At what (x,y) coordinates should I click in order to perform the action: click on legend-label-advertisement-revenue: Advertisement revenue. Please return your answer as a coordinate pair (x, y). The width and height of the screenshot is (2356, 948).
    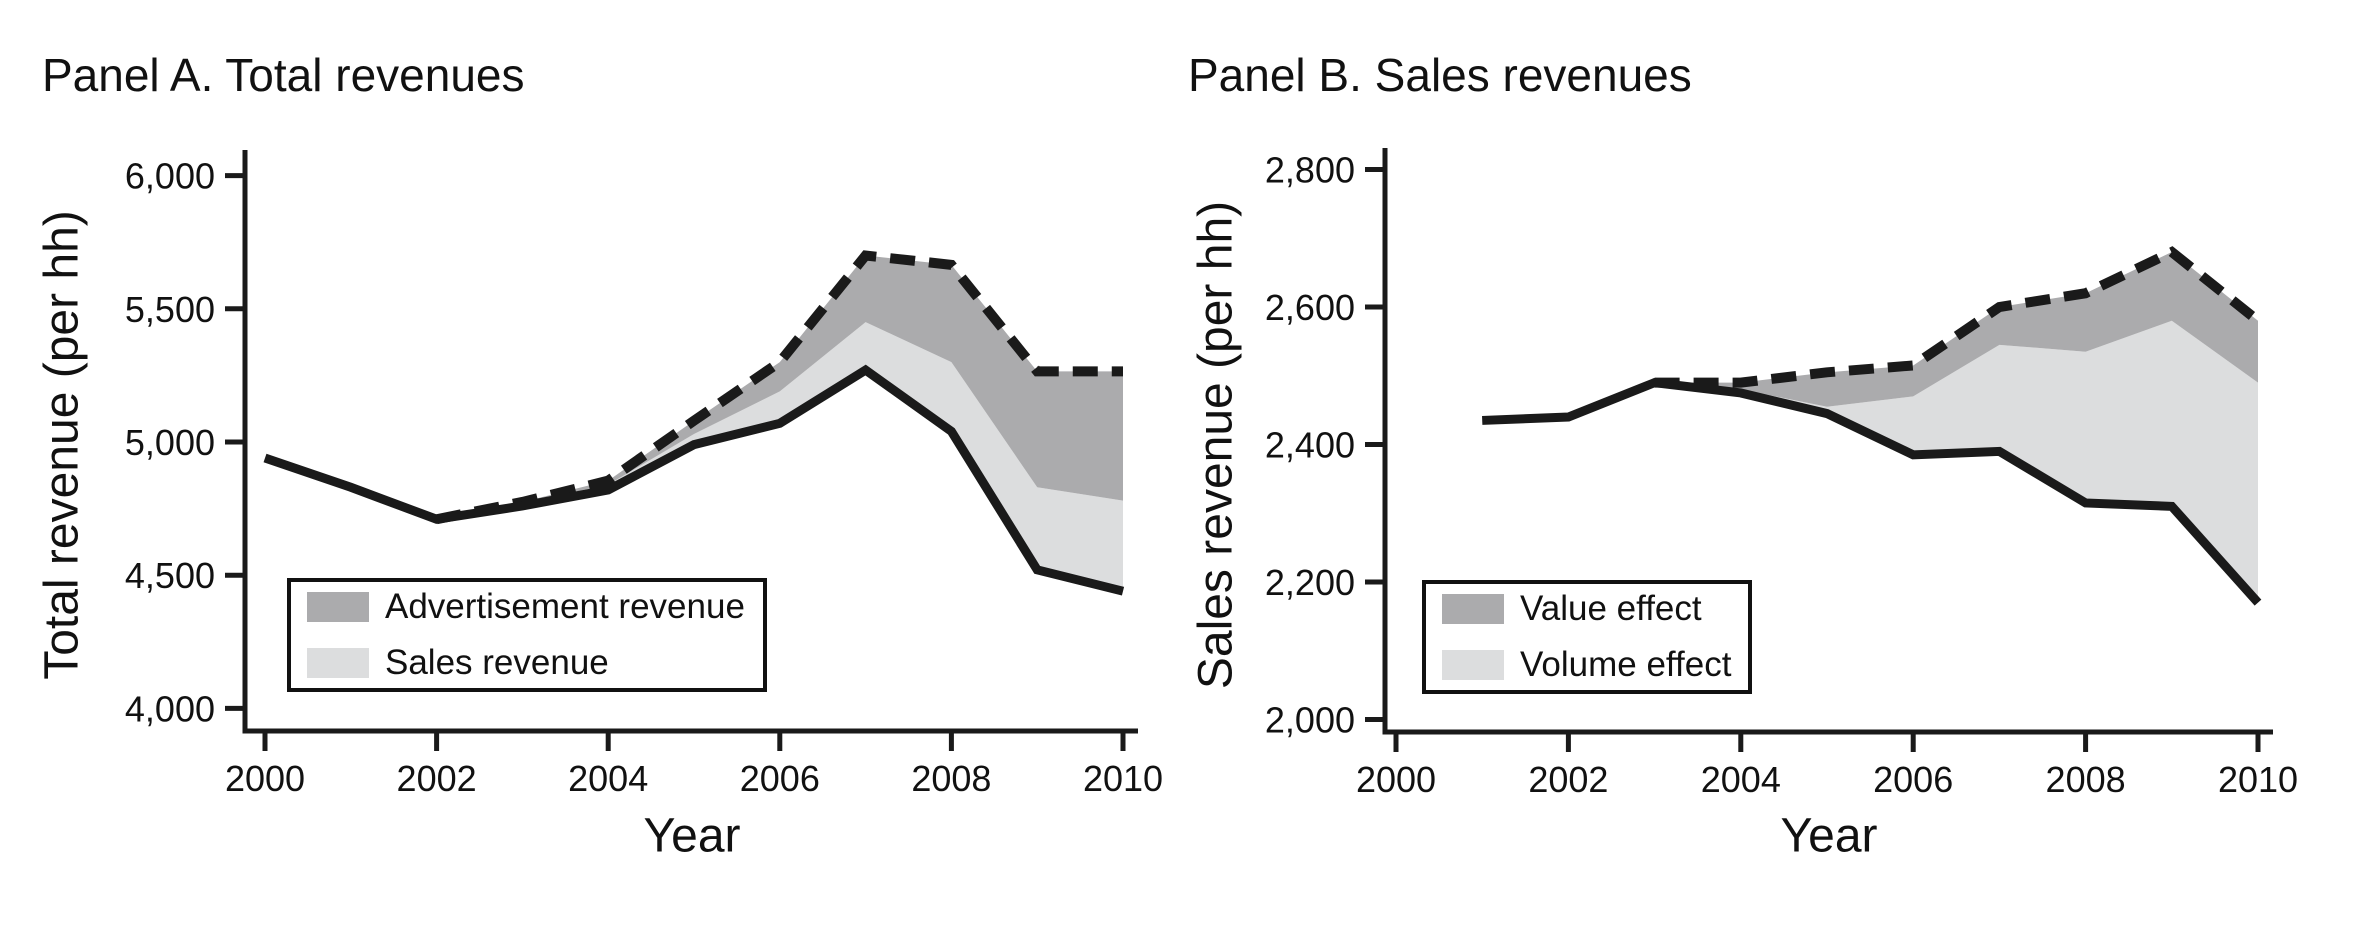
    Looking at the image, I should click on (565, 606).